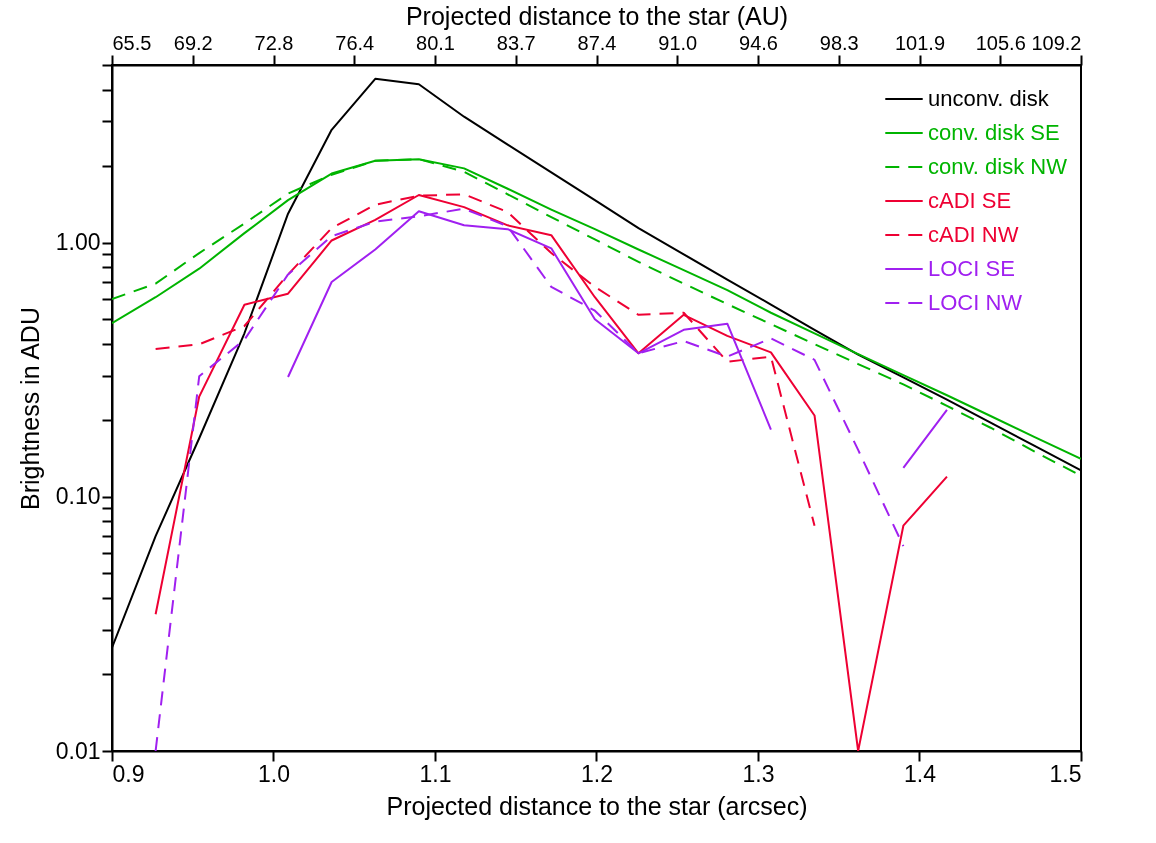 The image size is (1156, 843). Describe the element at coordinates (78, 750) in the screenshot. I see `y-tick-label: 0.01` at that location.